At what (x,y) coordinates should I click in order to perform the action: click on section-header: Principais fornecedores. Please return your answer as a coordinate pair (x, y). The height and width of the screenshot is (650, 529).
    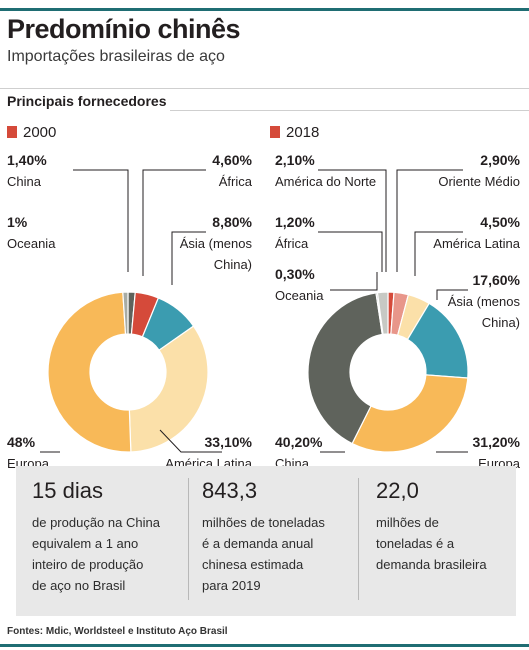
    Looking at the image, I should click on (264, 99).